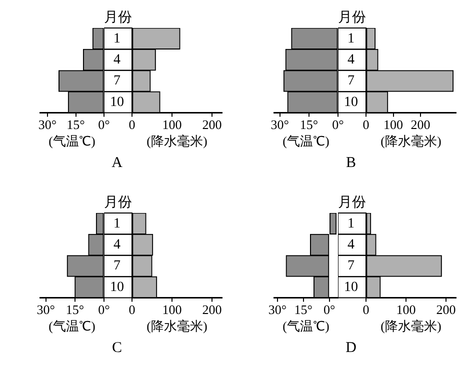  I want to click on text: A, so click(117, 163).